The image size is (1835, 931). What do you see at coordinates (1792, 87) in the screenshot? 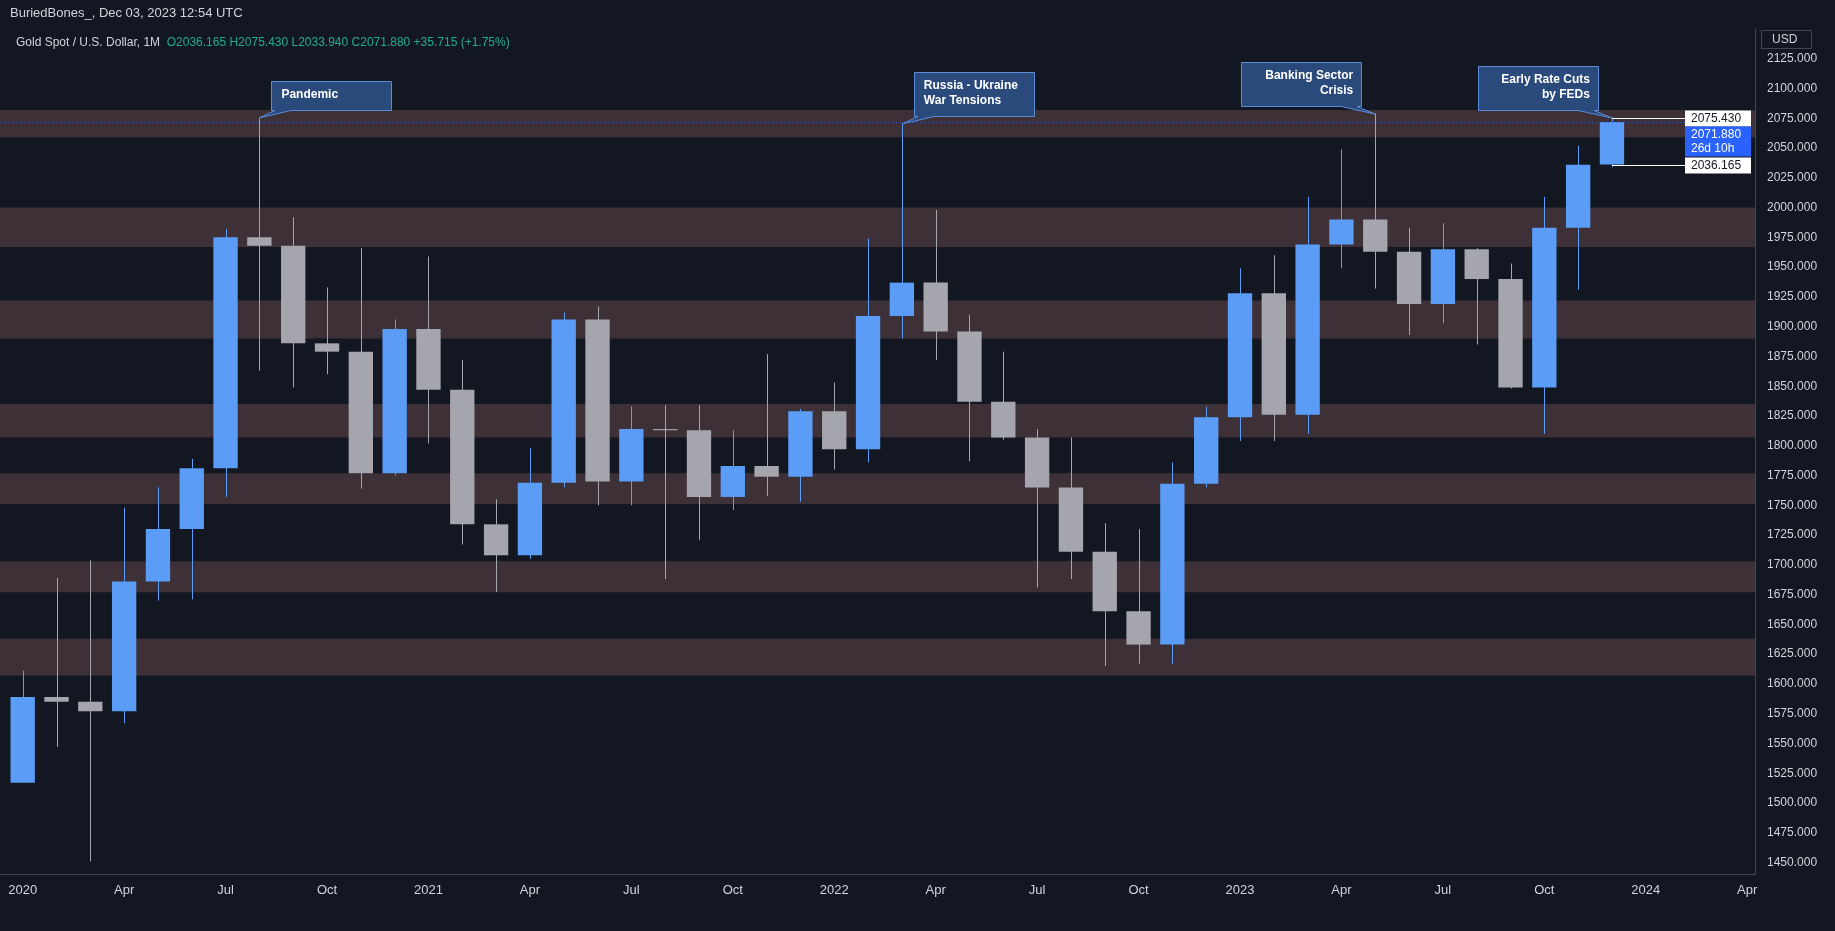
I see `y-tick-label: 2100.000` at bounding box center [1792, 87].